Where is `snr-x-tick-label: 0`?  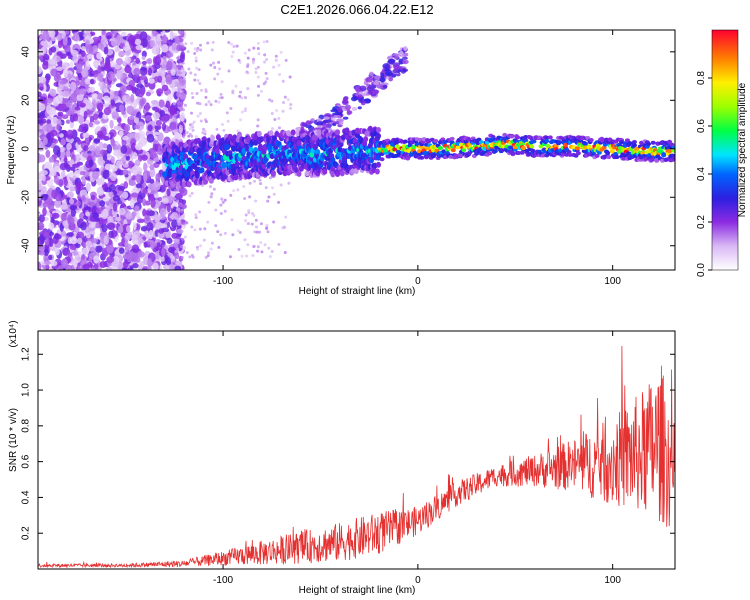
snr-x-tick-label: 0 is located at coordinates (418, 580).